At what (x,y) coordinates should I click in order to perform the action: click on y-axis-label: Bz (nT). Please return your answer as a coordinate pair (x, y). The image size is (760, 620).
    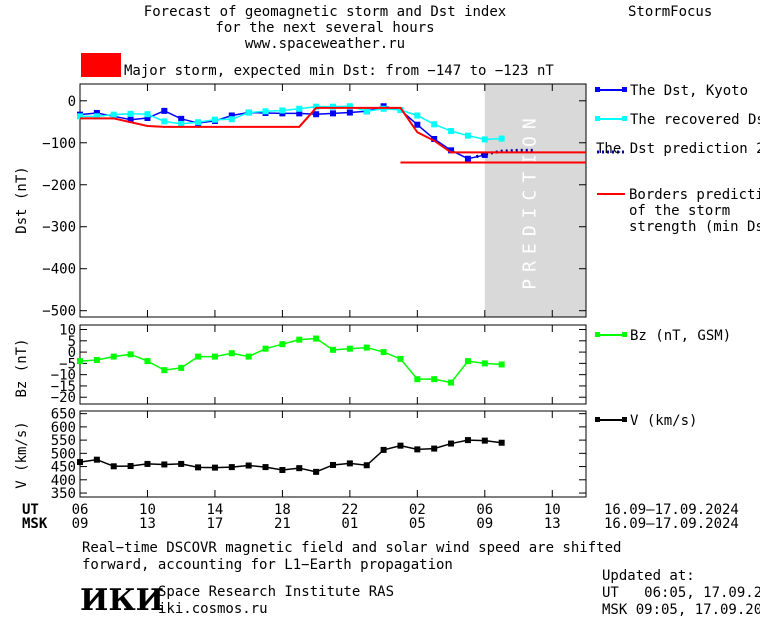
    Looking at the image, I should click on (22, 367).